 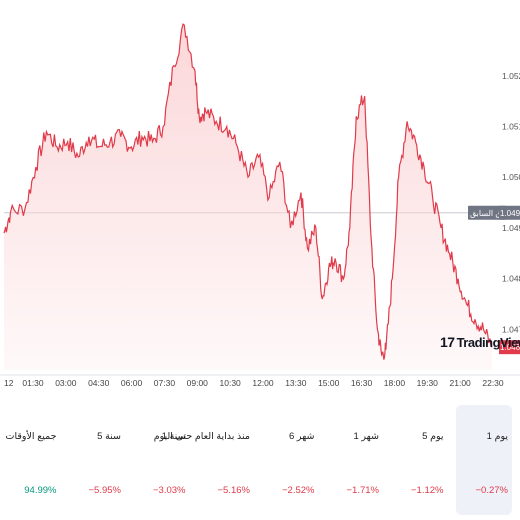 What do you see at coordinates (493, 213) in the screenshot?
I see `previous-close-label: الإغلاق السابق` at bounding box center [493, 213].